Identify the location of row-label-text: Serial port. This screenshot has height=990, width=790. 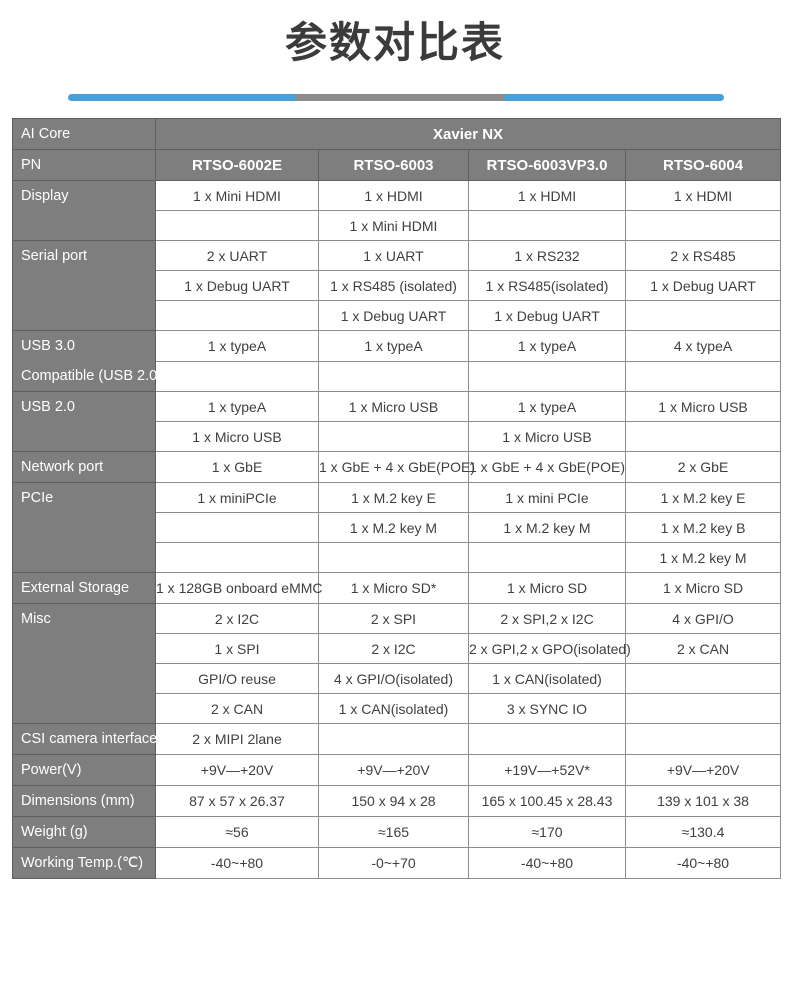
(54, 256).